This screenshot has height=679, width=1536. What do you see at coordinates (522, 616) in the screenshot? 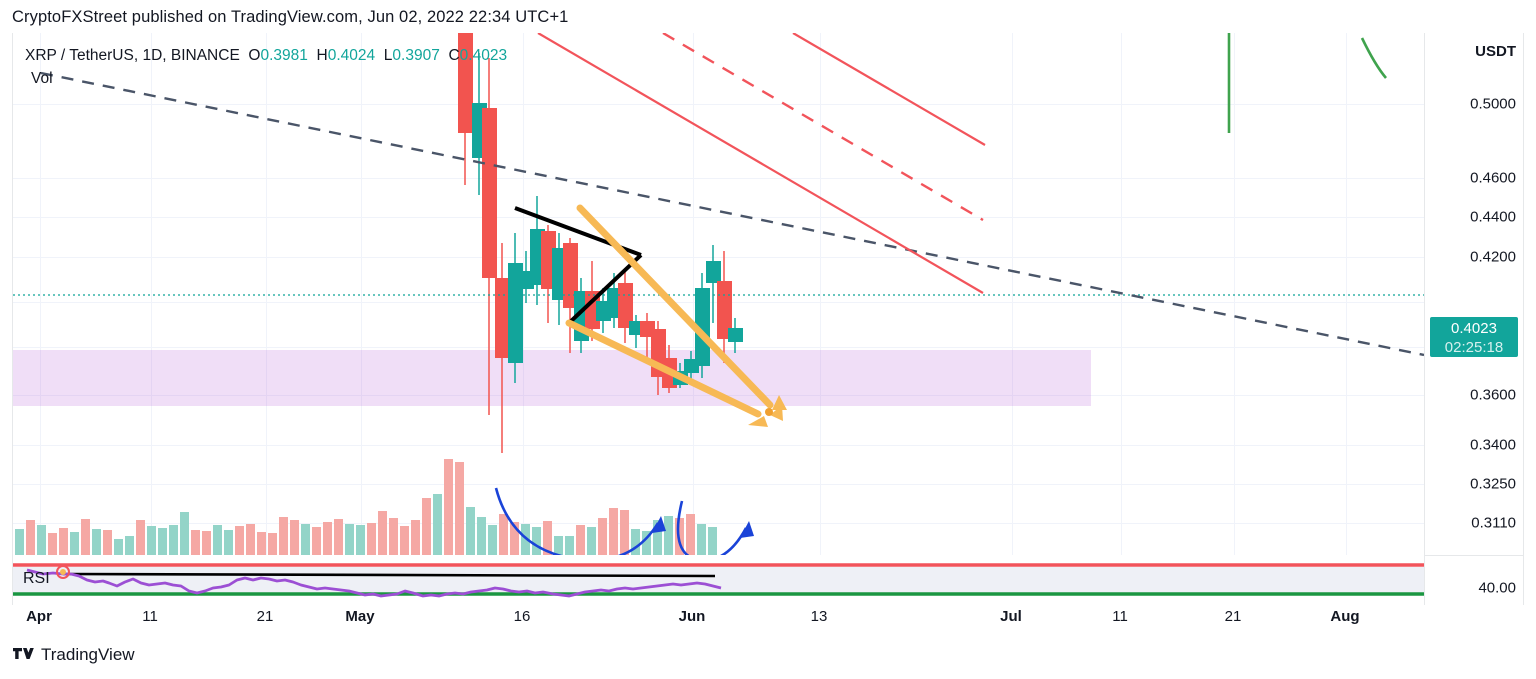
I see `time-tick: 16` at bounding box center [522, 616].